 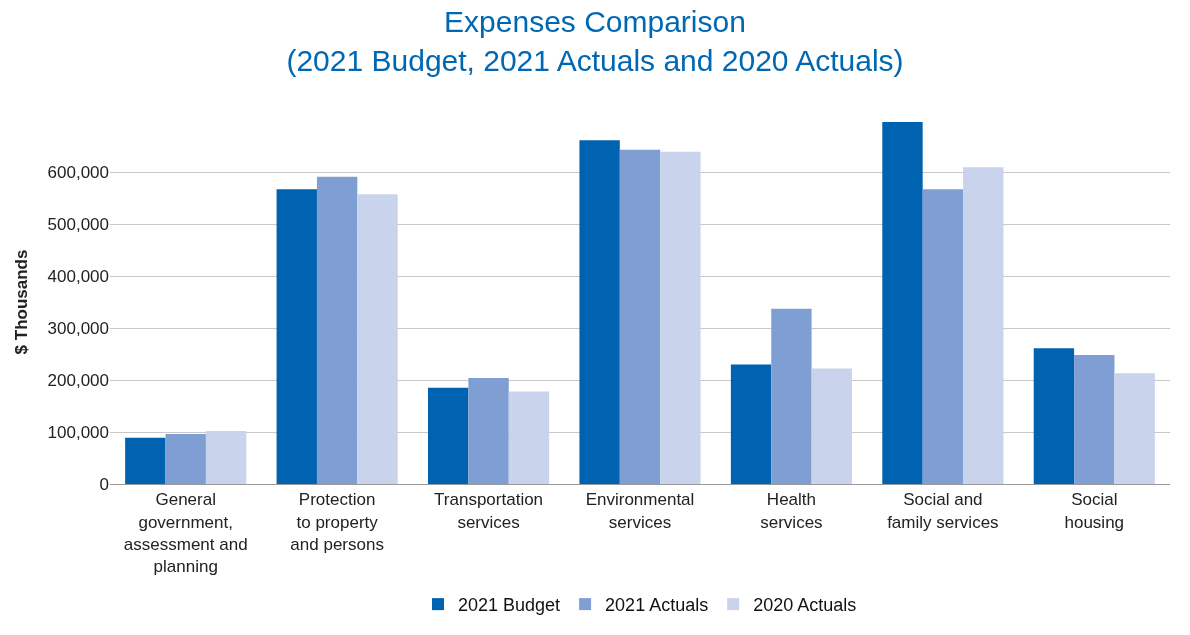 I want to click on x-tick-label: Social and family services, so click(x=943, y=511).